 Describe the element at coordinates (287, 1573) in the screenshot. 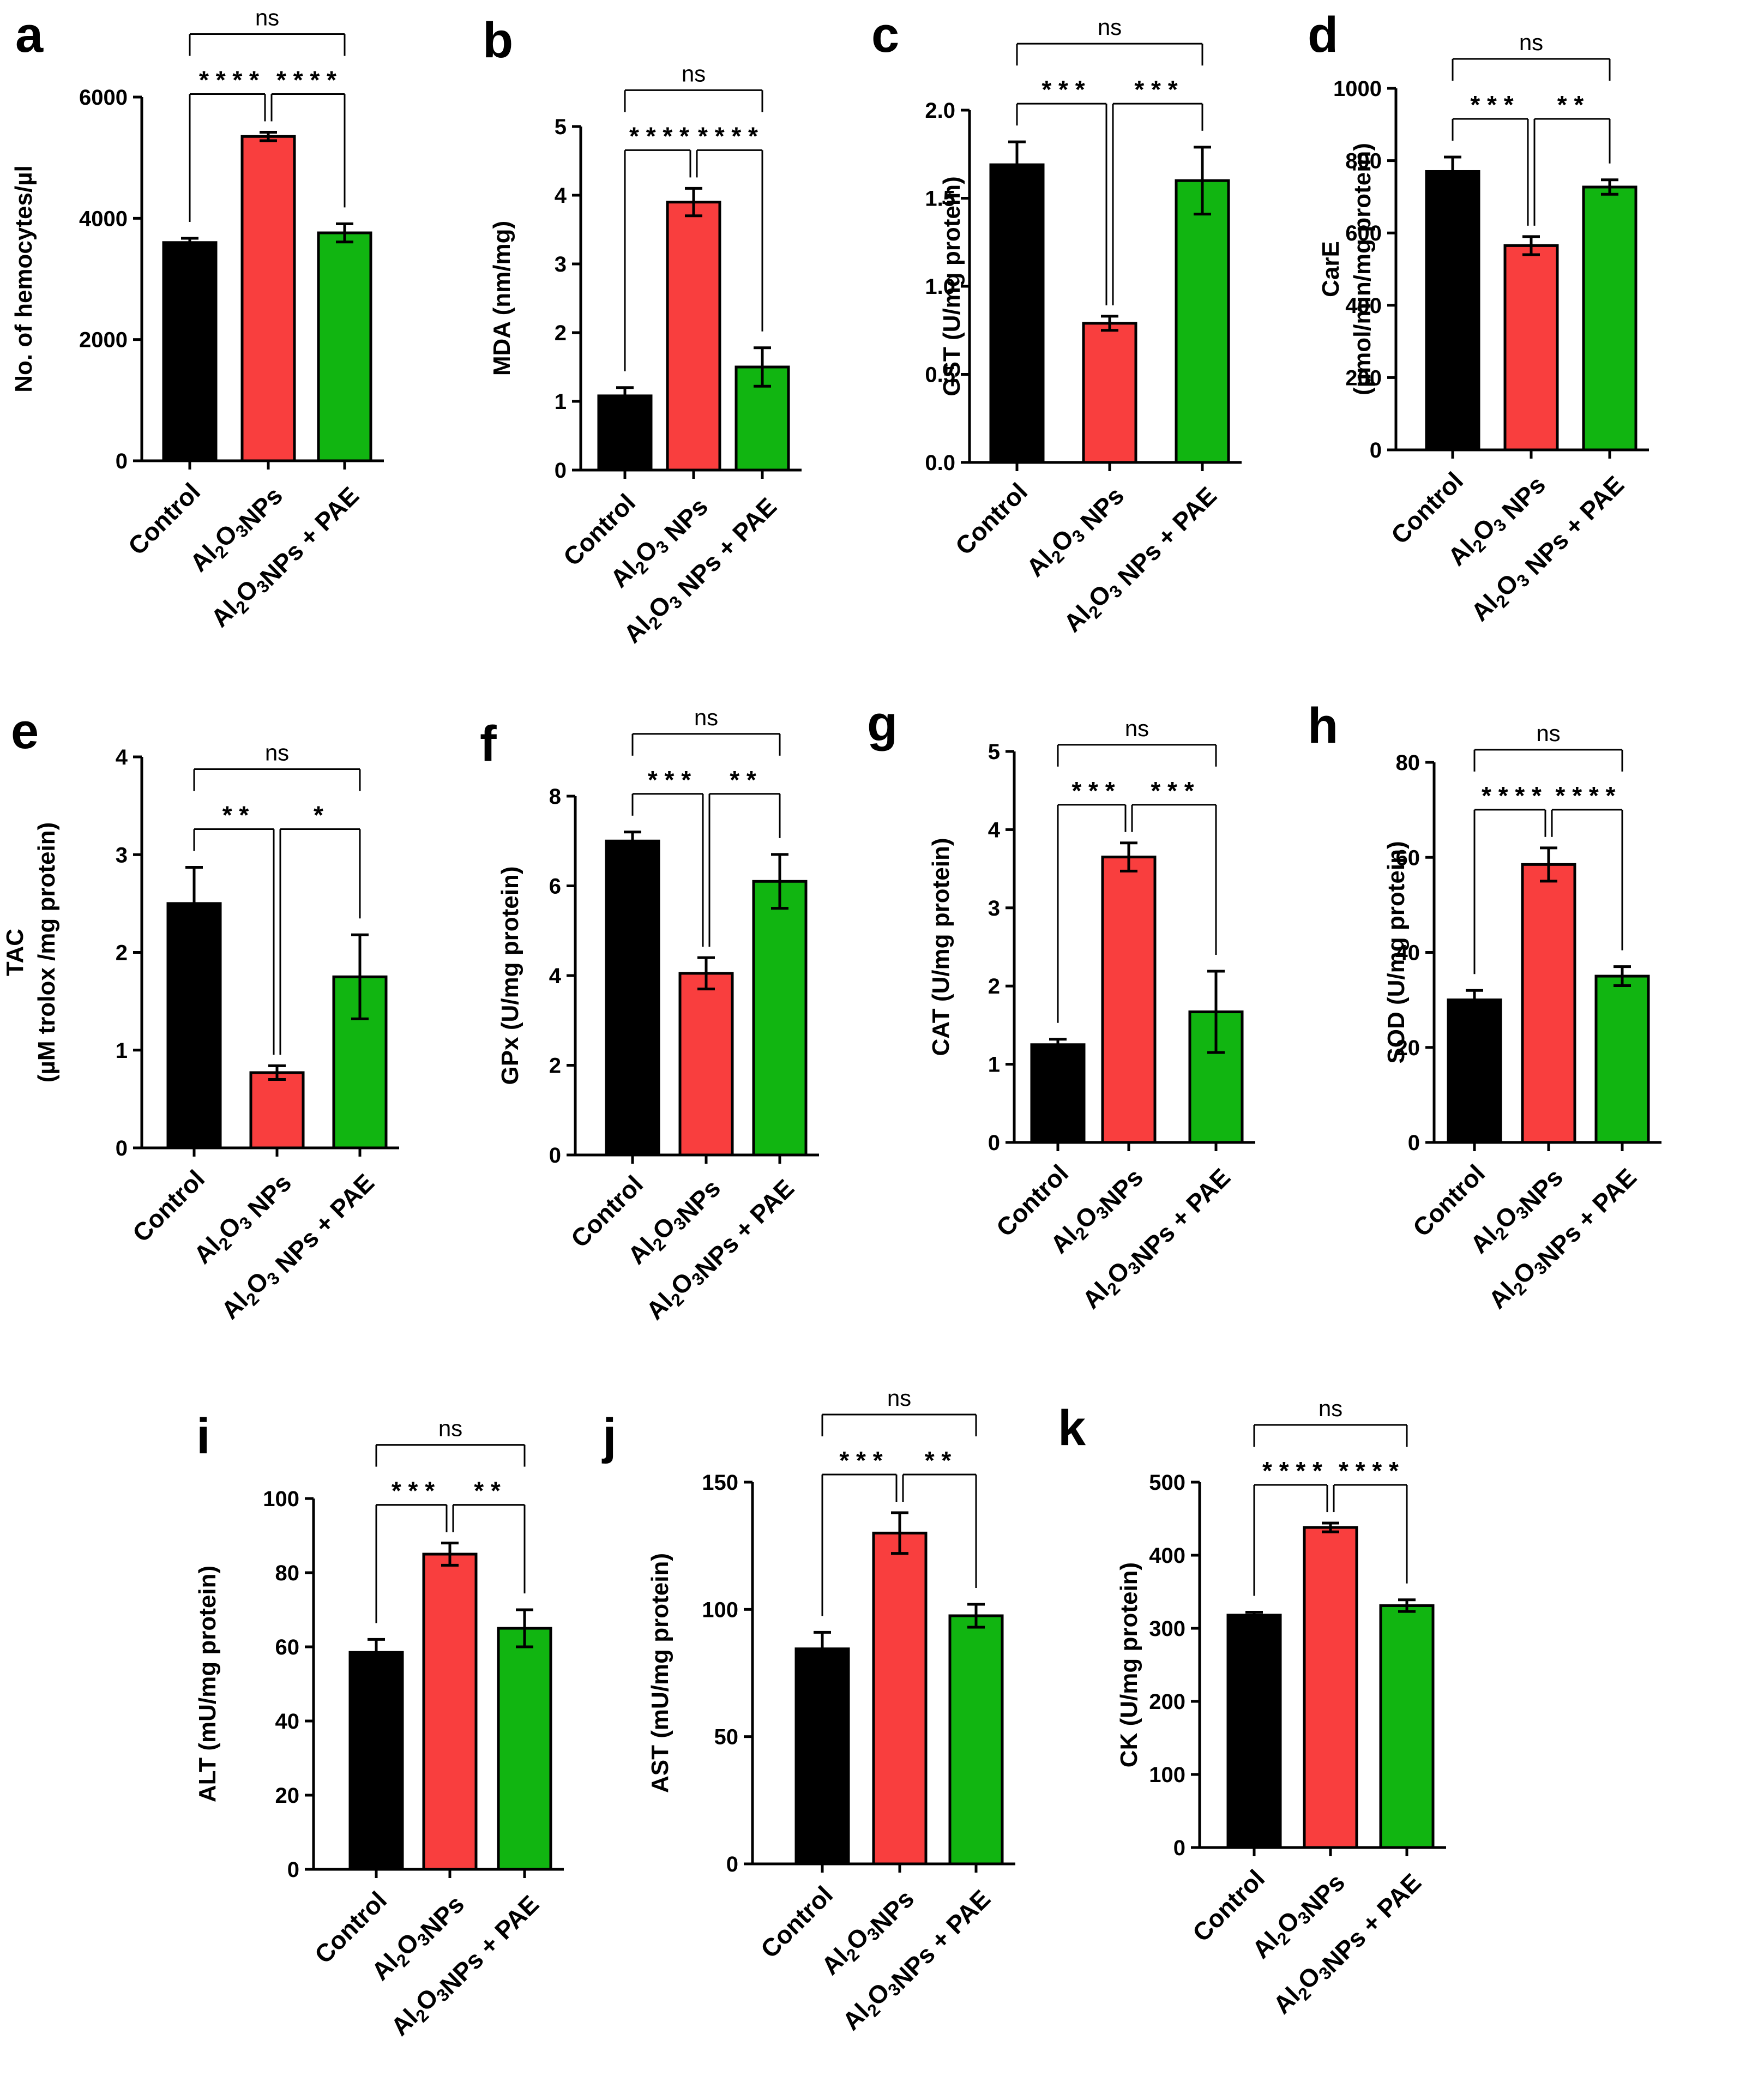

I see `y-tick-label: 80` at that location.